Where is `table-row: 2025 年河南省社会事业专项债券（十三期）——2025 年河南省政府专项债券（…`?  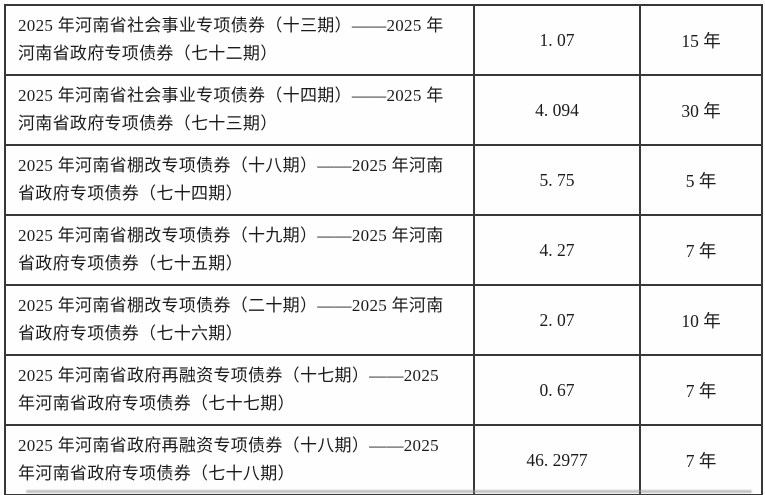 table-row: 2025 年河南省社会事业专项债券（十三期）——2025 年河南省政府专项债券（… is located at coordinates (383, 40).